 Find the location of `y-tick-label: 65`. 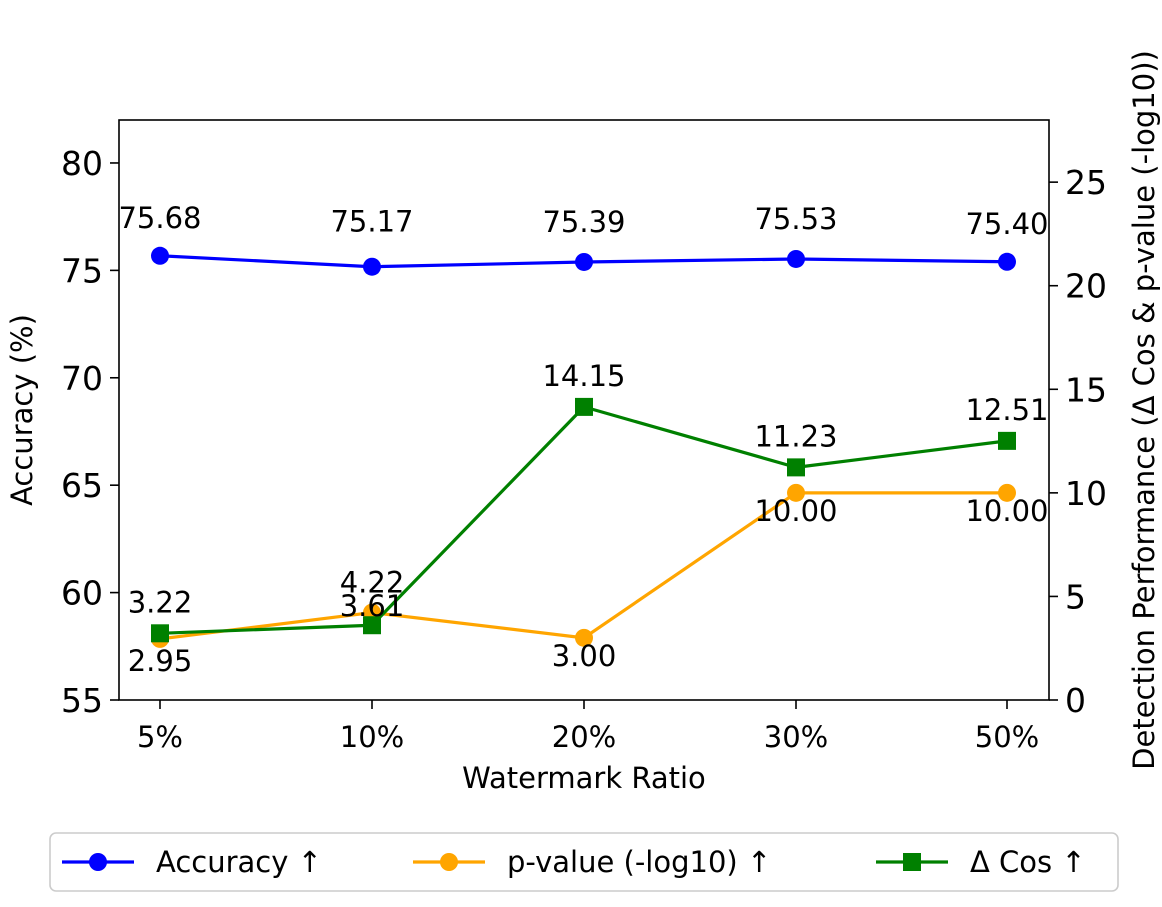

y-tick-label: 65 is located at coordinates (82, 485).